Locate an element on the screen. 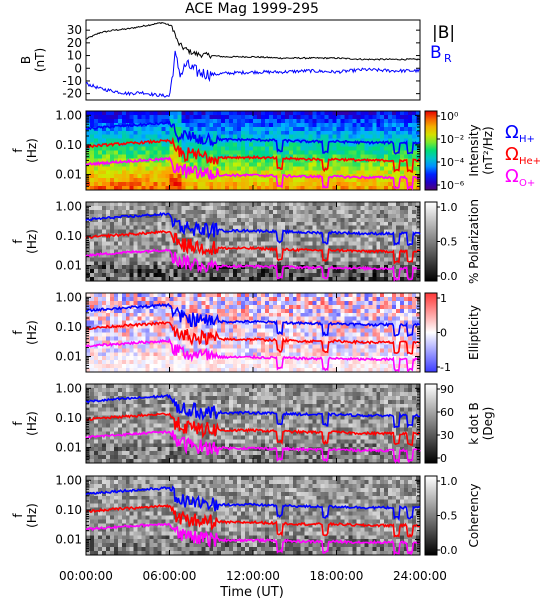 This screenshot has height=604, width=550. b-y-axis-label: B is located at coordinates (26, 60).